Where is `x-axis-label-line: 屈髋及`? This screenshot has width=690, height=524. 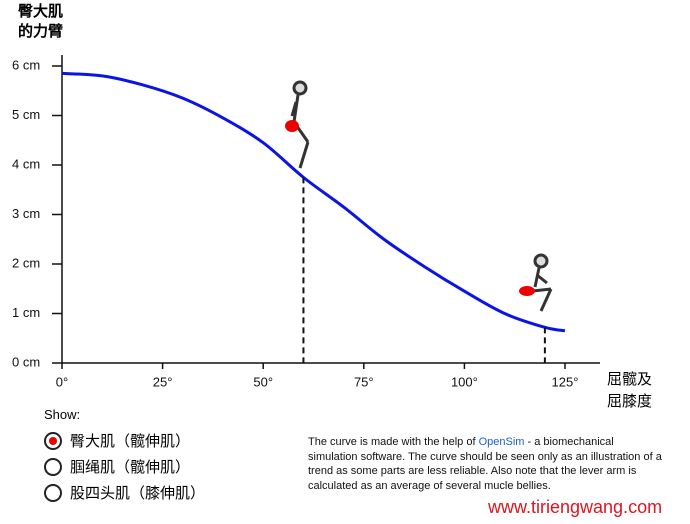 x-axis-label-line: 屈髋及 is located at coordinates (630, 379).